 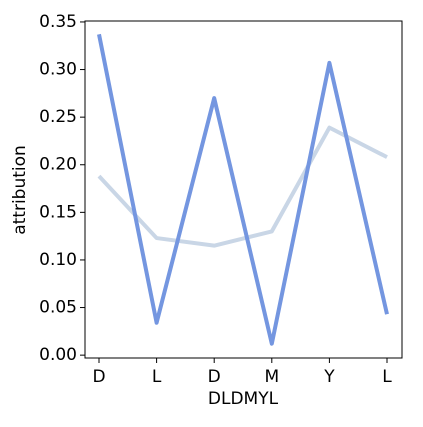 What do you see at coordinates (271, 377) in the screenshot?
I see `x-tick-label: M` at bounding box center [271, 377].